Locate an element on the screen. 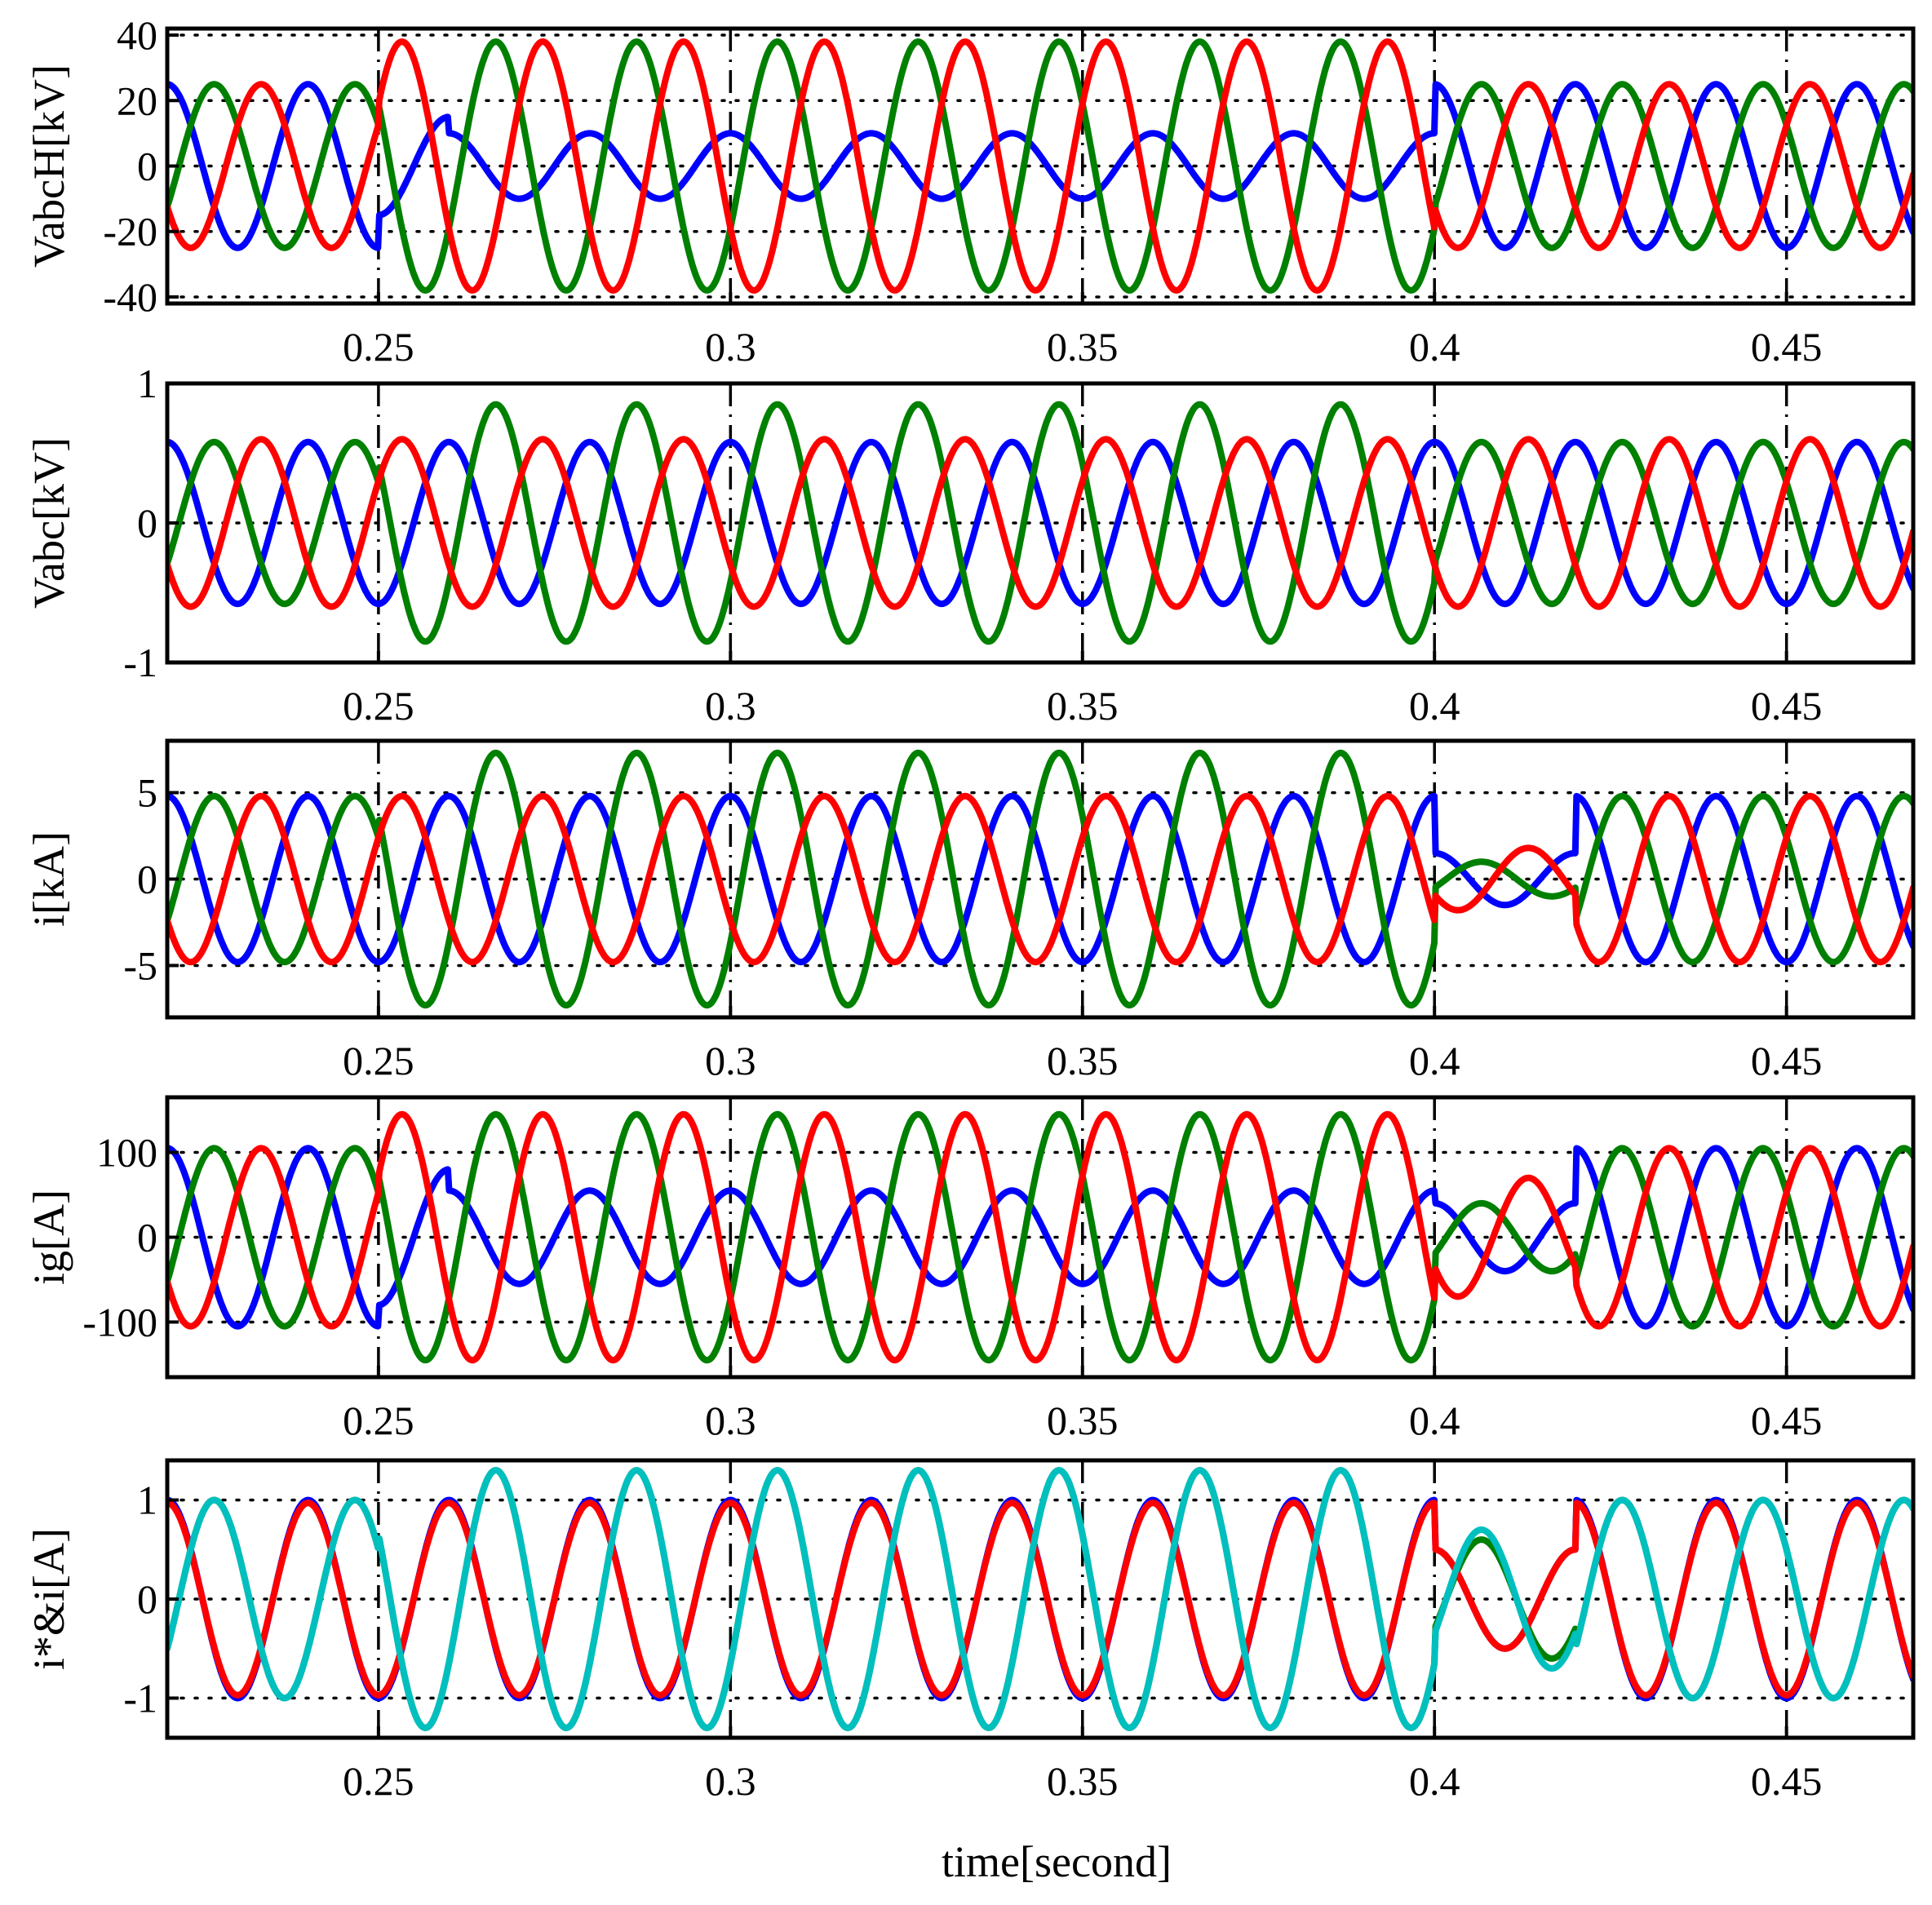  y-tick-label: -5 is located at coordinates (140, 965).